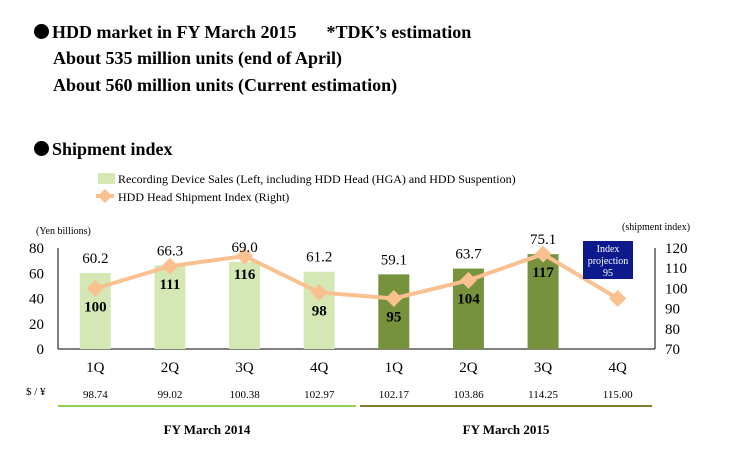  Describe the element at coordinates (63, 231) in the screenshot. I see `left-axis-title: (Yen billions)` at that location.